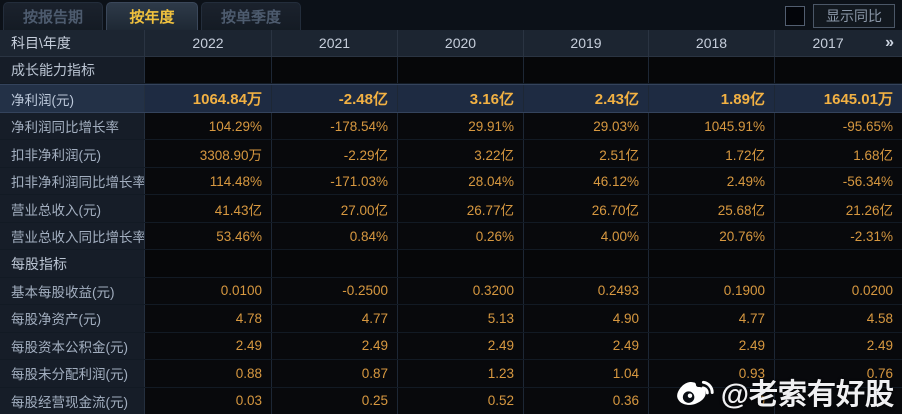 This screenshot has height=414, width=902. What do you see at coordinates (712, 318) in the screenshot?
I see `cell-value: 4.77` at bounding box center [712, 318].